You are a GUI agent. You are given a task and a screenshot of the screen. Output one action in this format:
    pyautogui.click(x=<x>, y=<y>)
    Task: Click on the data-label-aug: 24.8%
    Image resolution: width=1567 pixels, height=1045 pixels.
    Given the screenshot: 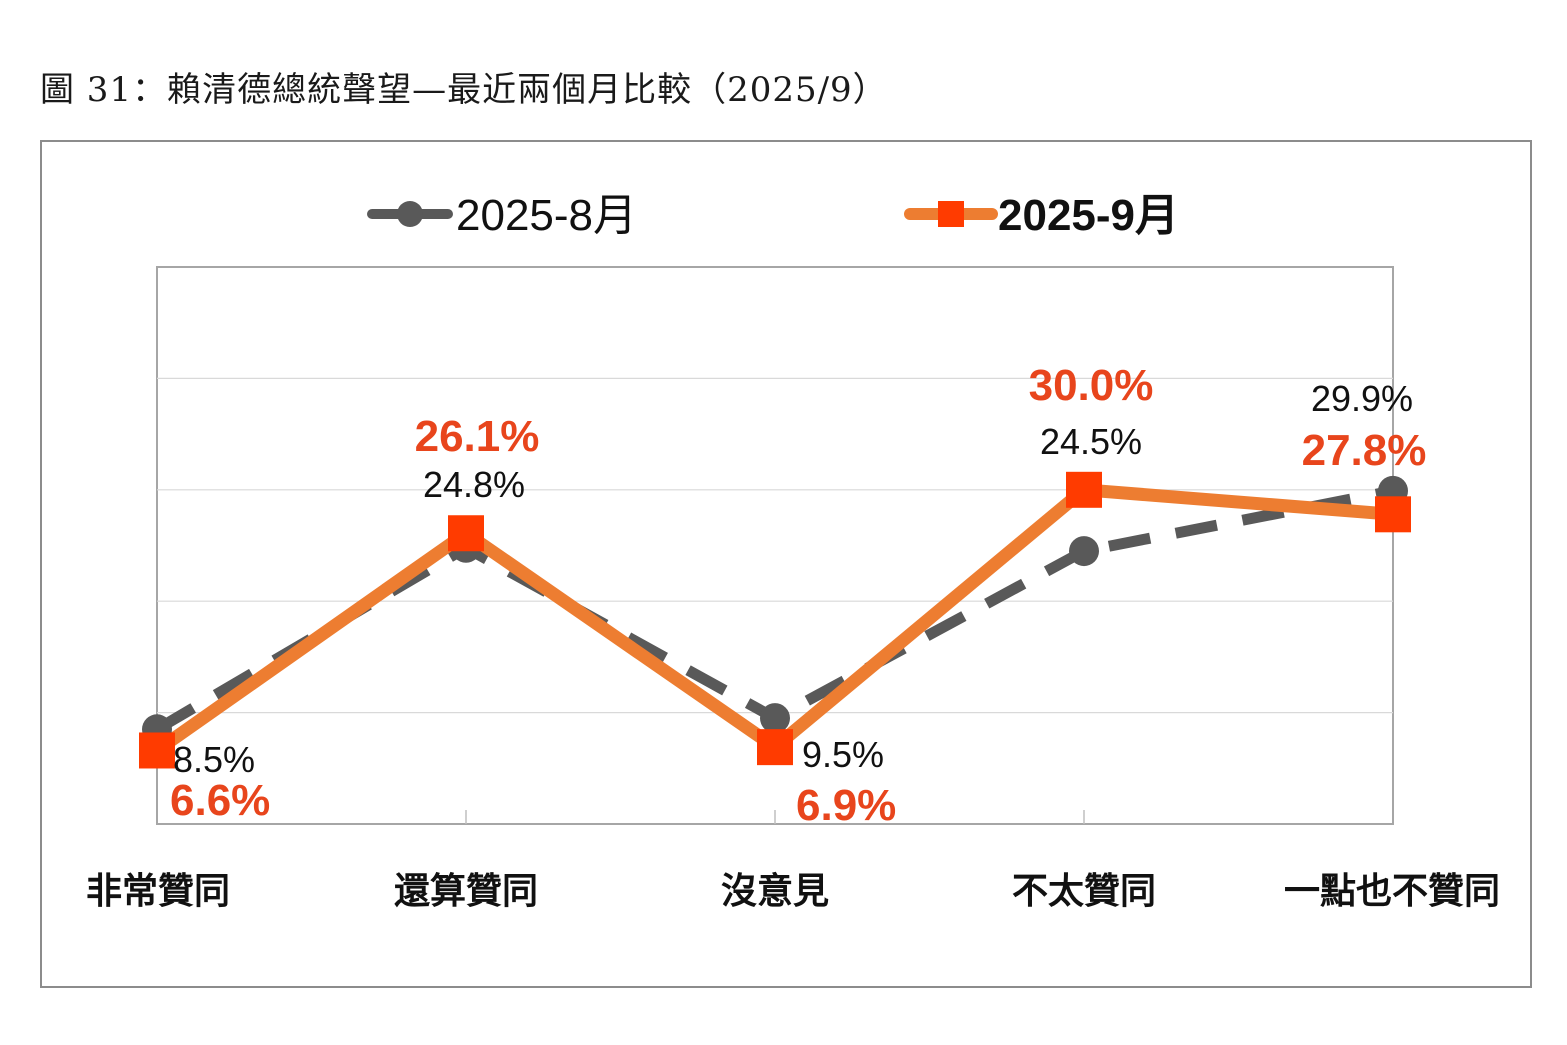 What is the action you would take?
    pyautogui.click(x=474, y=484)
    